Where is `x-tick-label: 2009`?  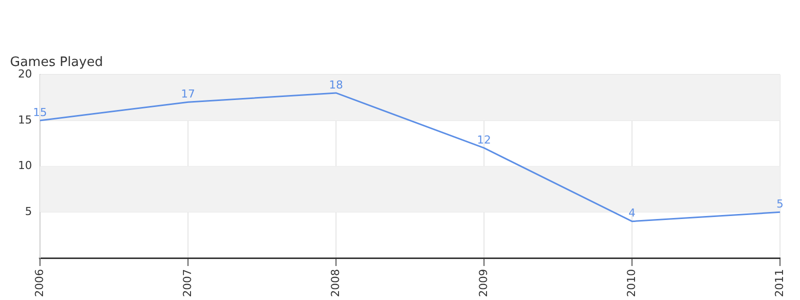 x-tick-label: 2009 is located at coordinates (483, 283).